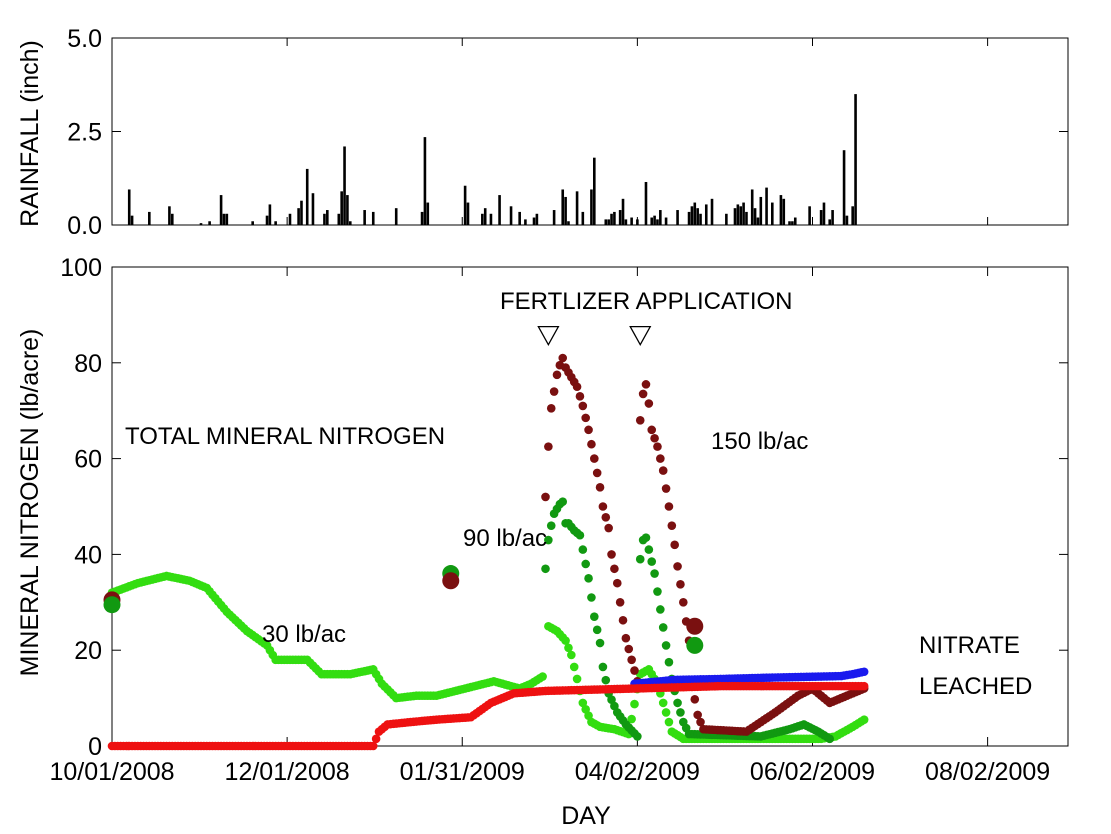 Image resolution: width=1111 pixels, height=834 pixels. Describe the element at coordinates (640, 335) in the screenshot. I see `fertilizer-application-marker` at that location.